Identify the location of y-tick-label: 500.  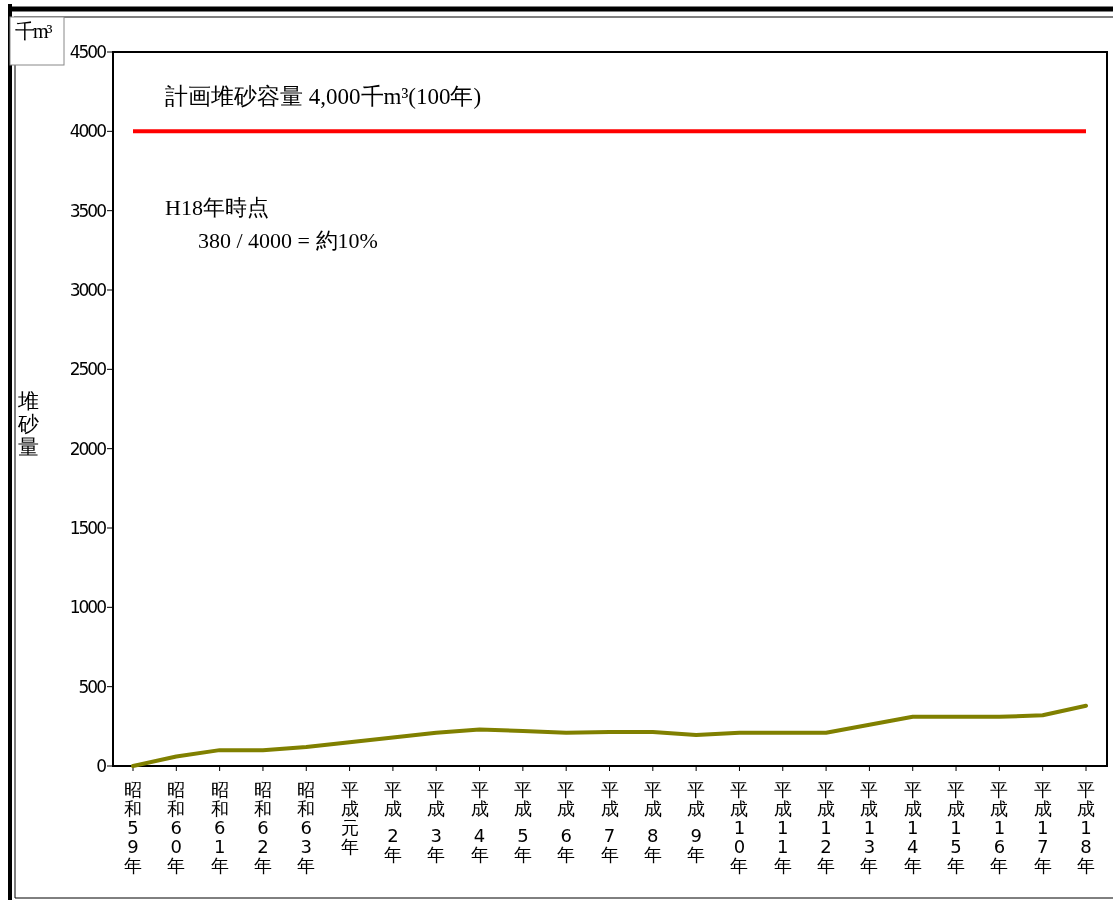
(92, 686).